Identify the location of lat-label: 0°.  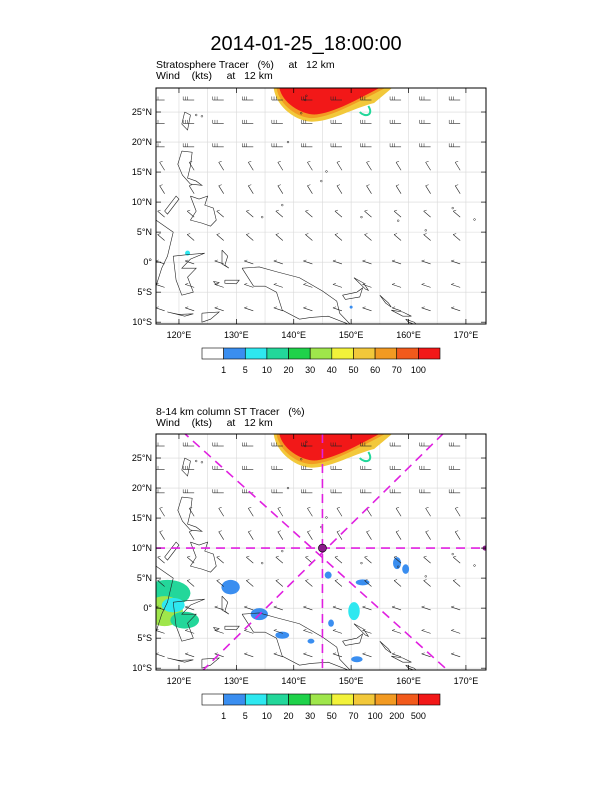
(147, 608).